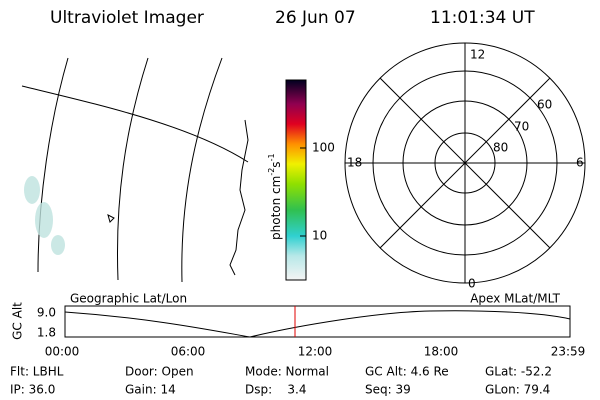 Image resolution: width=600 pixels, height=400 pixels. I want to click on lat-label: 70, so click(521, 127).